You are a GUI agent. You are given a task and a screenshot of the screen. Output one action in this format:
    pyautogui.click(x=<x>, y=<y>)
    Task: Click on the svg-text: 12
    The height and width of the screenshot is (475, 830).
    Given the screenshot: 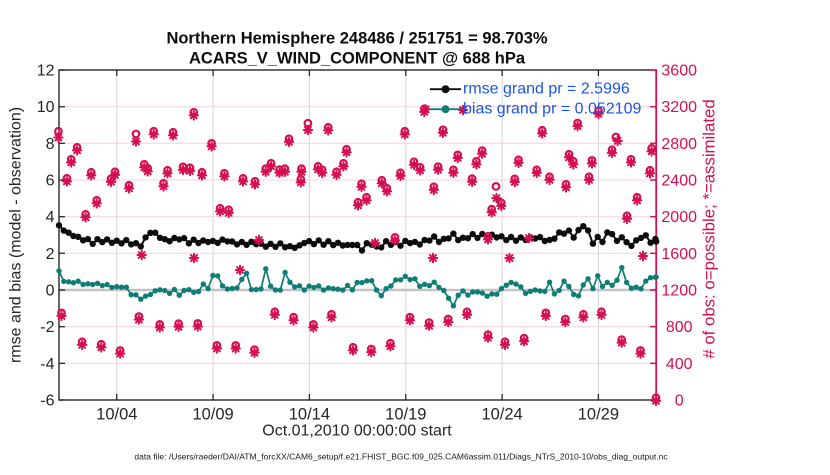 What is the action you would take?
    pyautogui.click(x=46, y=71)
    